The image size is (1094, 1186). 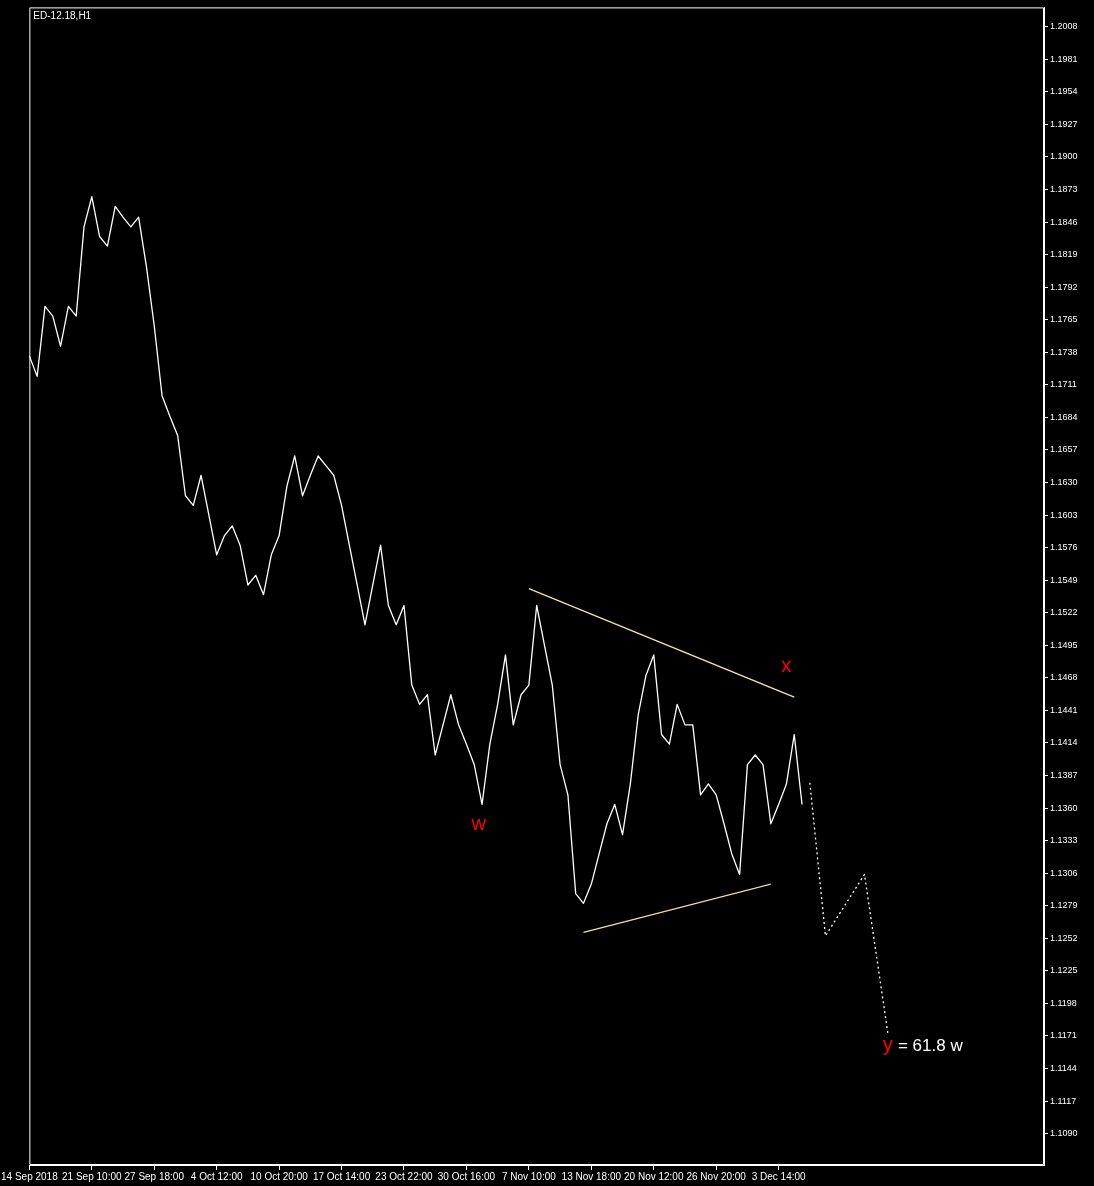 What do you see at coordinates (30, 1176) in the screenshot?
I see `x-tick-label: 14 Sep 2018` at bounding box center [30, 1176].